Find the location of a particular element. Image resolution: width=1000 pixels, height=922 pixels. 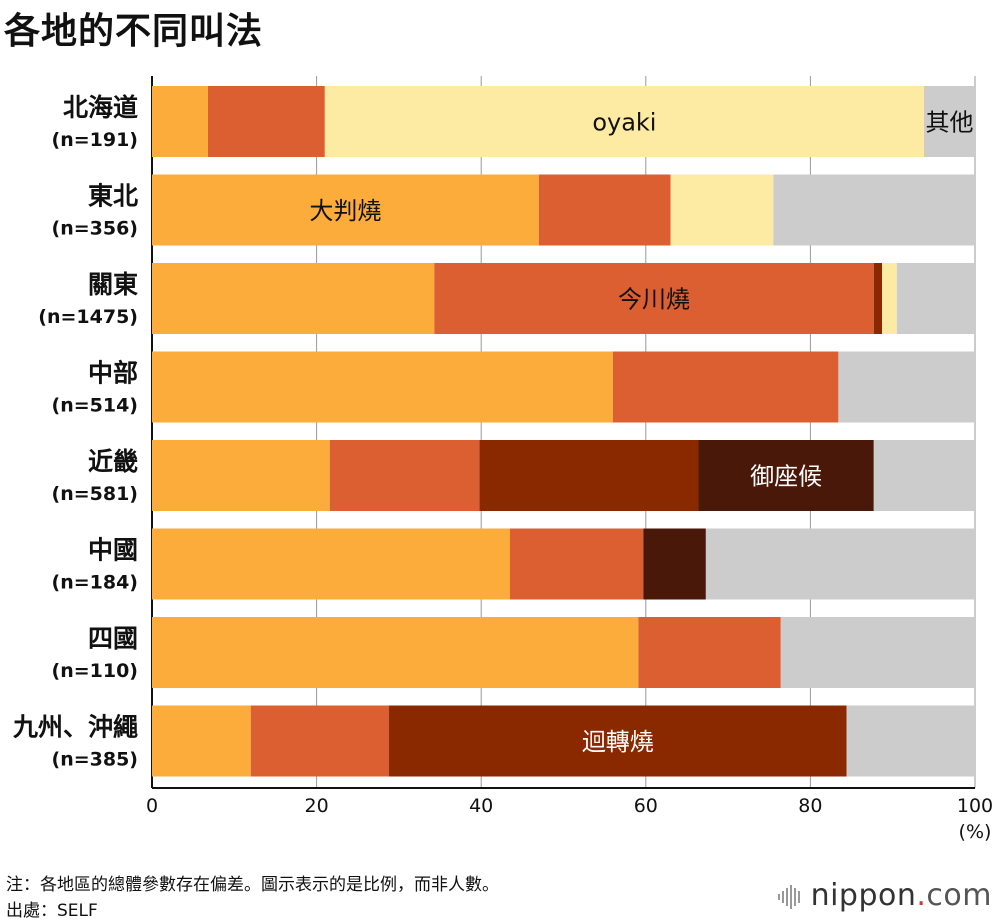

bar-annotation: 迴轉燒 is located at coordinates (618, 742).